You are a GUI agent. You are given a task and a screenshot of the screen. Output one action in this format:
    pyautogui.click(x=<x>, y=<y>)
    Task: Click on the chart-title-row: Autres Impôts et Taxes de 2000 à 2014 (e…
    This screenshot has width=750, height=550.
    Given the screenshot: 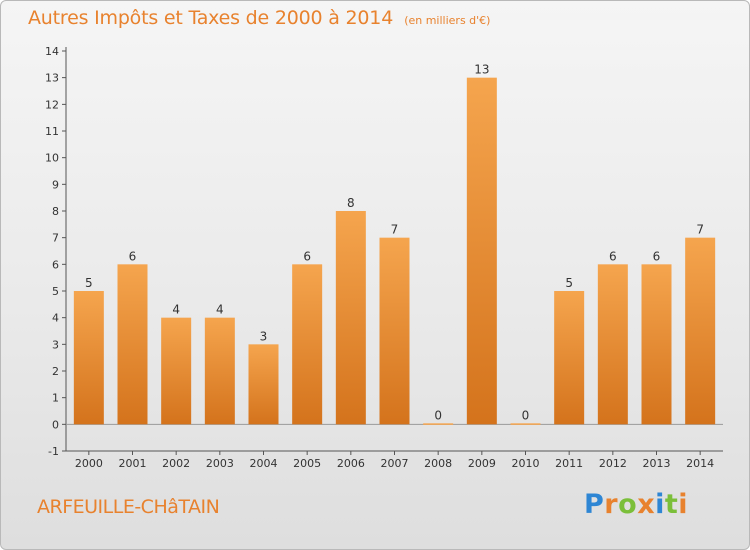 What is the action you would take?
    pyautogui.click(x=259, y=18)
    